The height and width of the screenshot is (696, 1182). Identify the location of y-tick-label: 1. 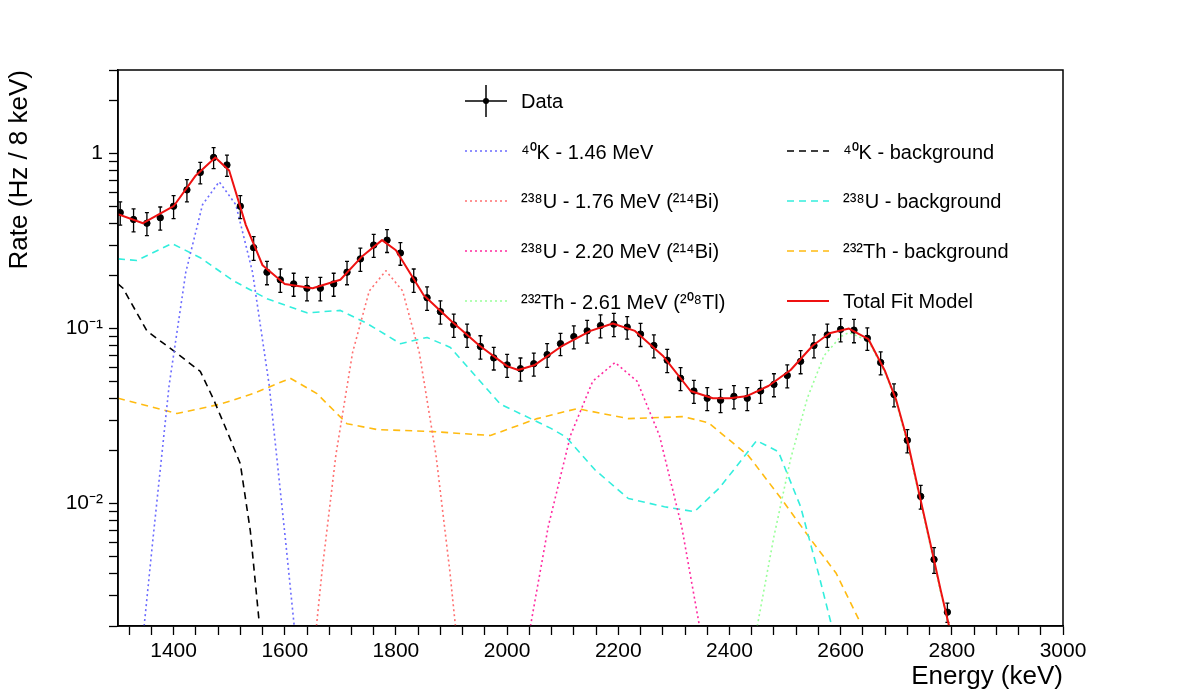
(97, 152).